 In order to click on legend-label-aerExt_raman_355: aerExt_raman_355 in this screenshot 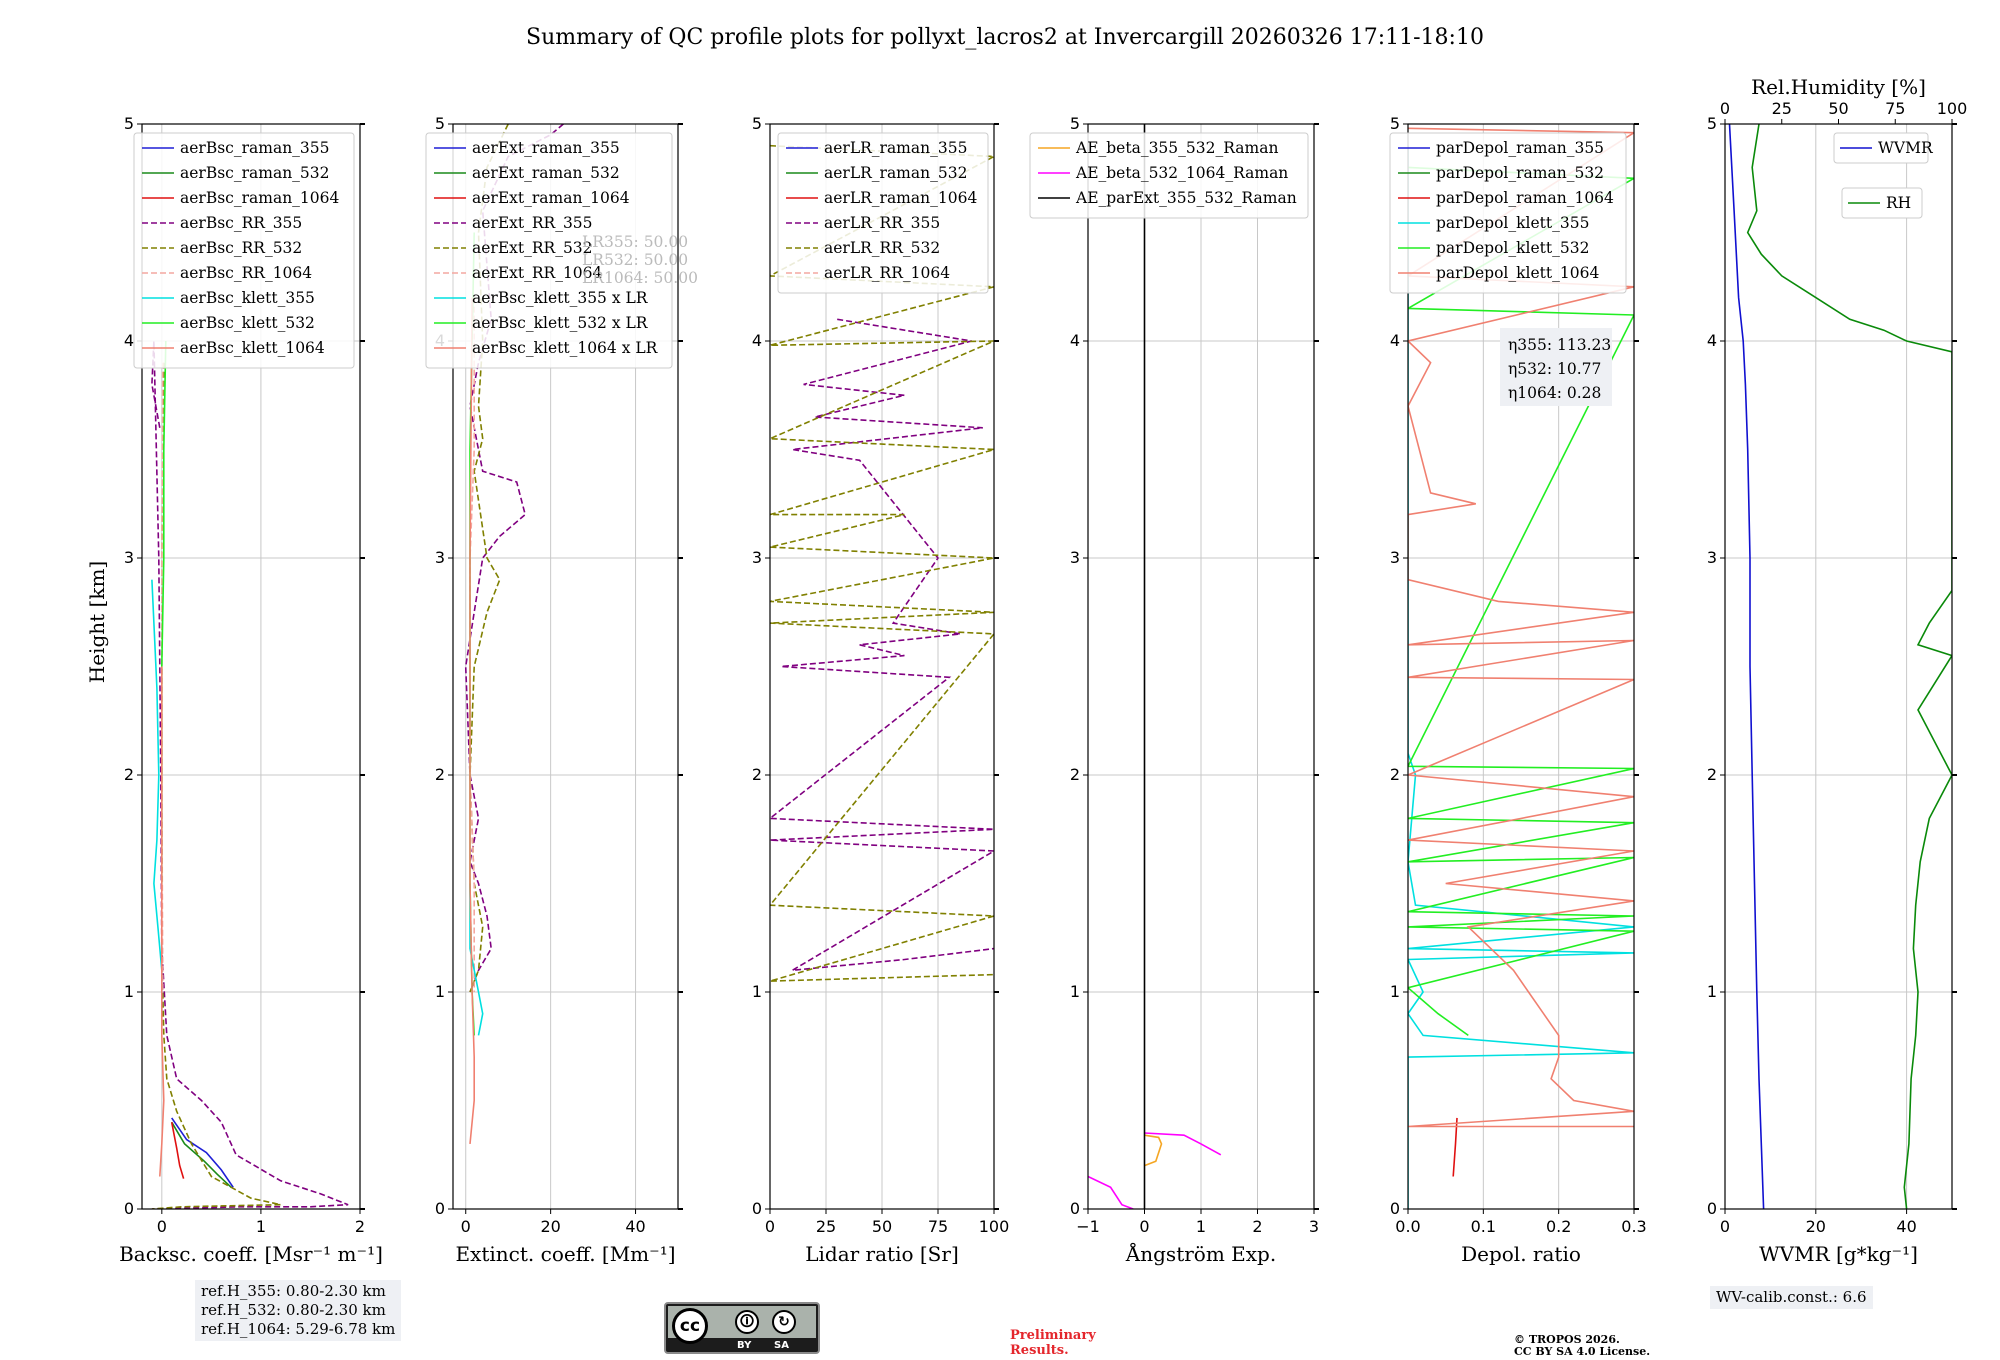, I will do `click(546, 148)`.